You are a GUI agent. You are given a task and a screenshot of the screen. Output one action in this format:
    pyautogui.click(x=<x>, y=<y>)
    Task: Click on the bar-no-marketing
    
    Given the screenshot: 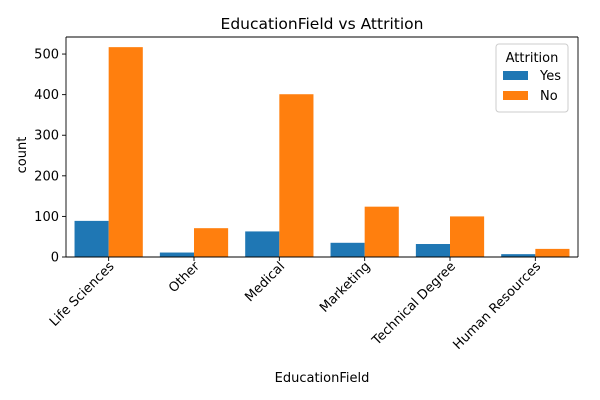 What is the action you would take?
    pyautogui.click(x=381, y=231)
    